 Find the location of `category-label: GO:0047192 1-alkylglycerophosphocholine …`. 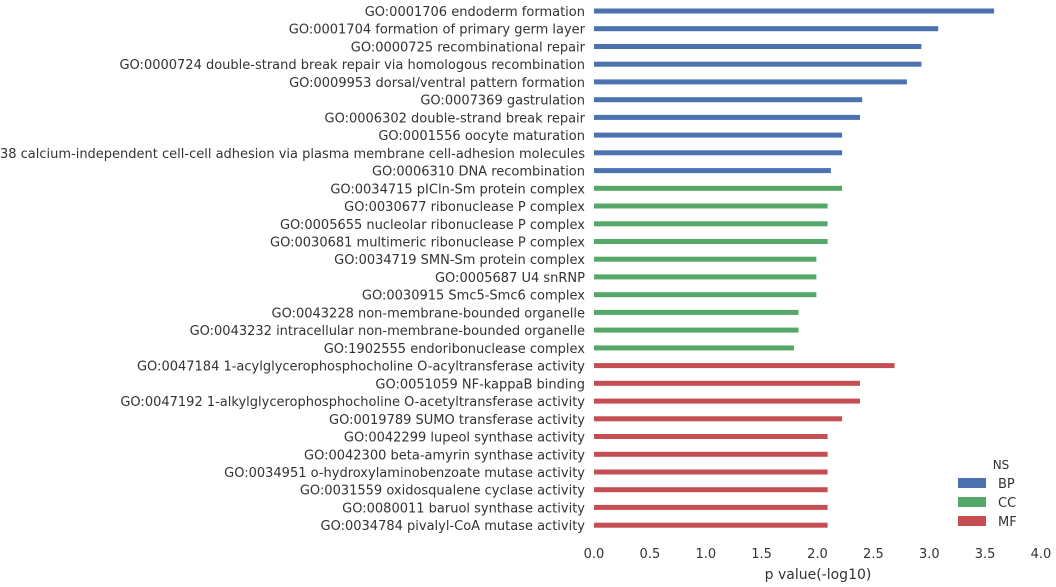

category-label: GO:0047192 1-alkylglycerophosphocholine … is located at coordinates (352, 402).